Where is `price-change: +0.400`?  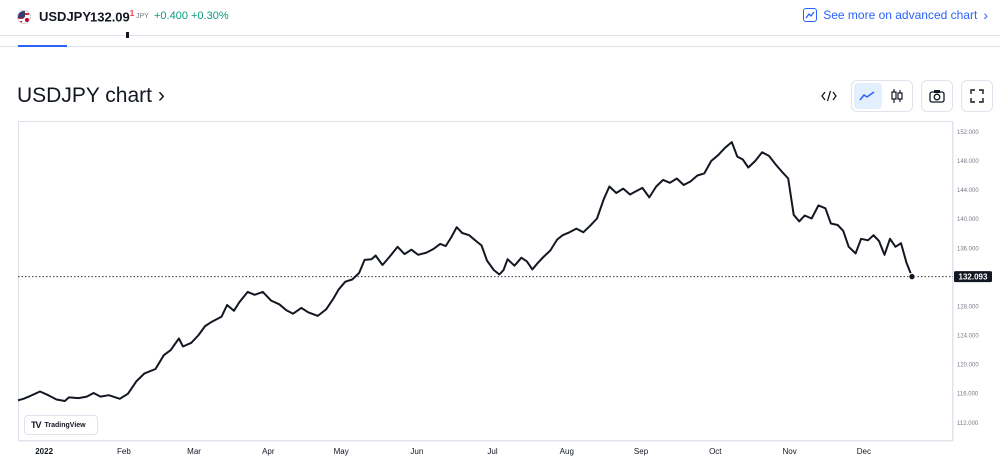
price-change: +0.400 is located at coordinates (171, 16).